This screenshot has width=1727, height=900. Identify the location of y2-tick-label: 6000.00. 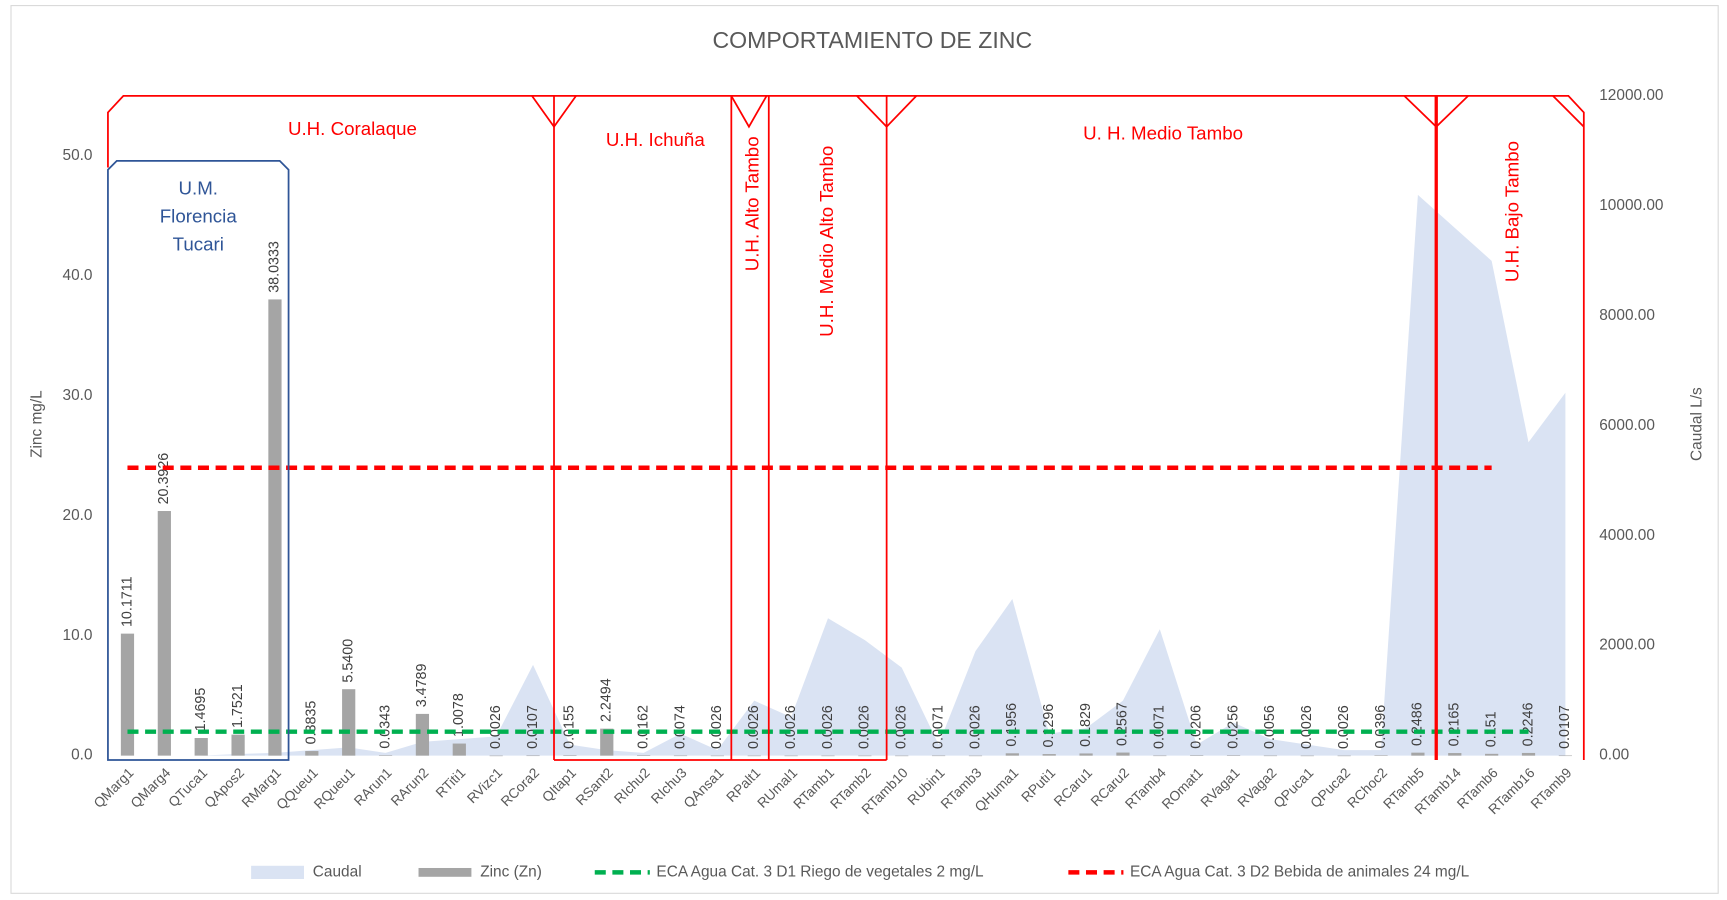
(1627, 425).